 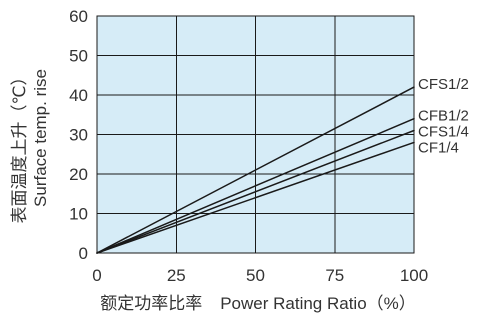 What do you see at coordinates (40, 138) in the screenshot?
I see `y-axis-label-en: Surface temp. rise` at bounding box center [40, 138].